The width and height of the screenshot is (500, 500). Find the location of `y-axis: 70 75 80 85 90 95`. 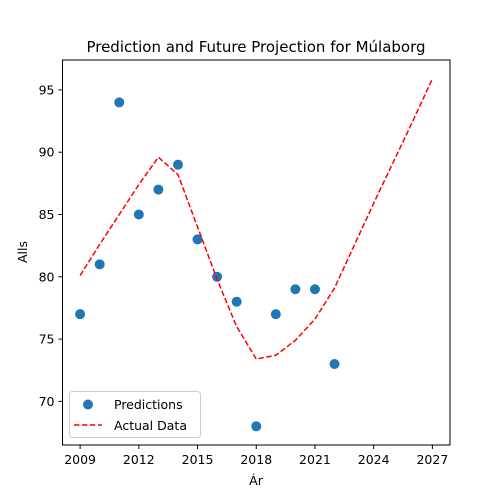

y-axis: 70 75 80 85 90 95 is located at coordinates (51, 245).